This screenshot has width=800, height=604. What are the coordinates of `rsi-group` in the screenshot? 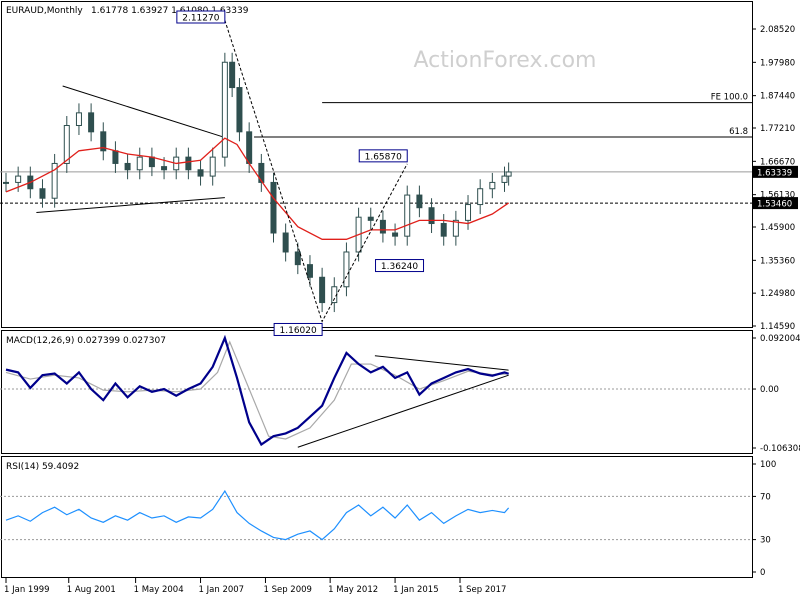 It's located at (376, 515).